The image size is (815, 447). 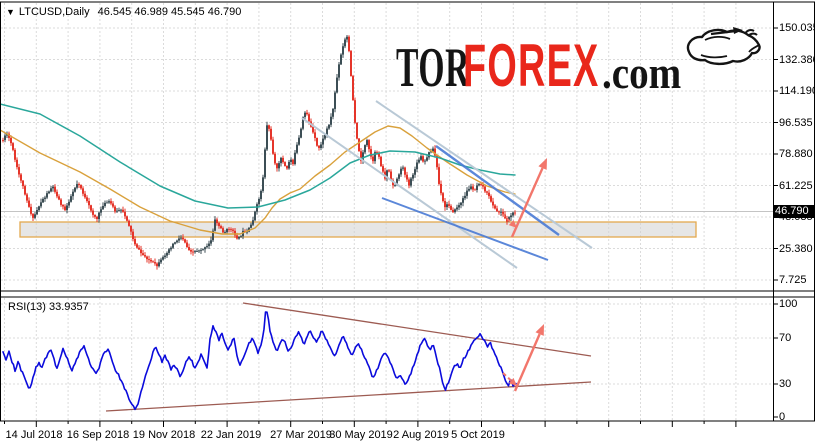 I want to click on price-label: 25.380, so click(x=796, y=248).